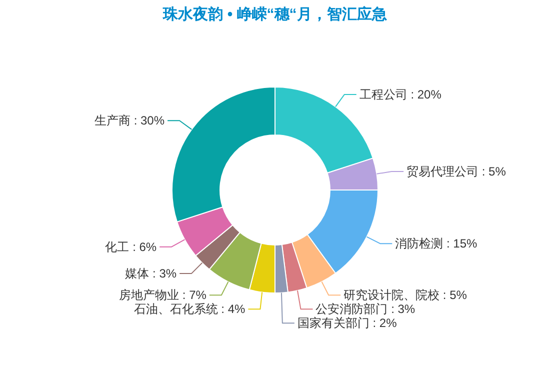 This screenshot has width=550, height=369. What do you see at coordinates (131, 247) in the screenshot?
I see `slice-label: 化工 : 6%` at bounding box center [131, 247].